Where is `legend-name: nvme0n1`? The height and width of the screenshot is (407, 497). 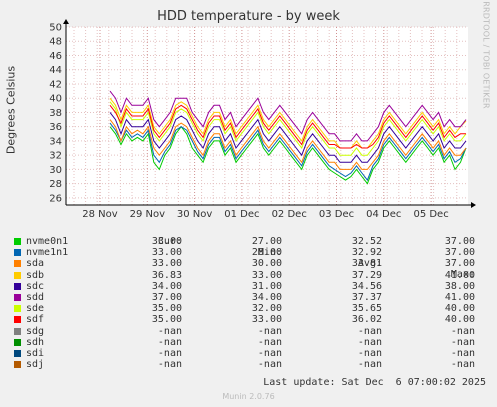
legend-name: nvme0n1 is located at coordinates (47, 241).